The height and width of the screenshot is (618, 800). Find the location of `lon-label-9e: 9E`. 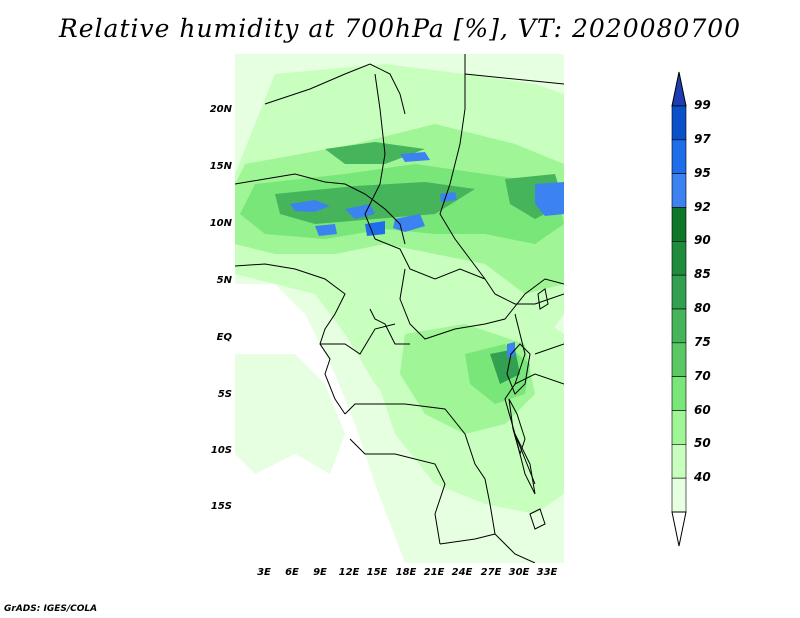

lon-label-9e: 9E is located at coordinates (320, 572).